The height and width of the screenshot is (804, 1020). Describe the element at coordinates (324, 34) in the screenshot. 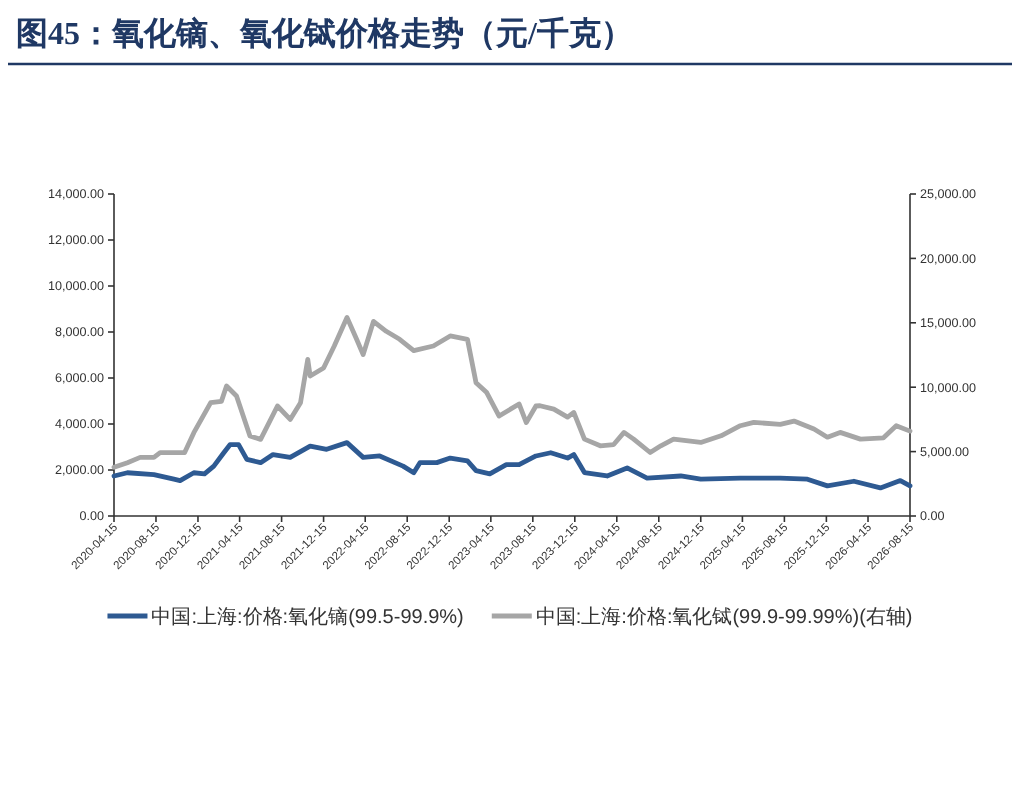

I see `chart-title: 图45：氧化镝、氧化铽价格走势（元/千克）` at that location.